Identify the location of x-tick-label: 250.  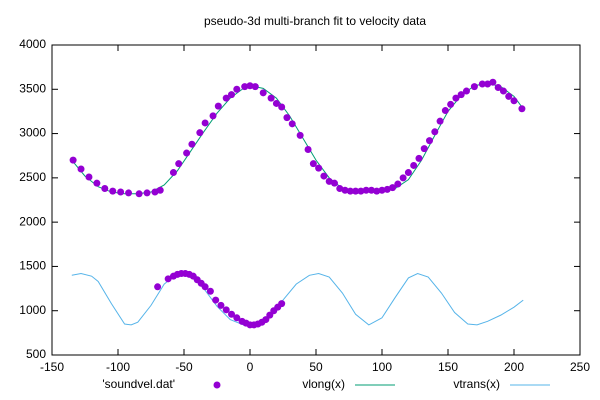
(580, 367).